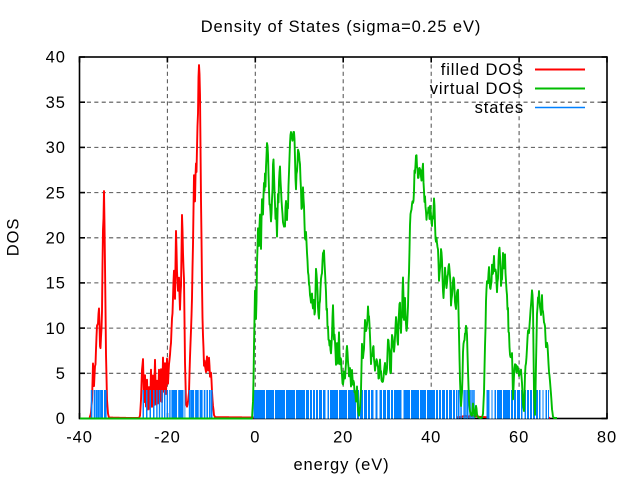 This screenshot has height=480, width=640. Describe the element at coordinates (56, 103) in the screenshot. I see `svg-text: 35` at that location.